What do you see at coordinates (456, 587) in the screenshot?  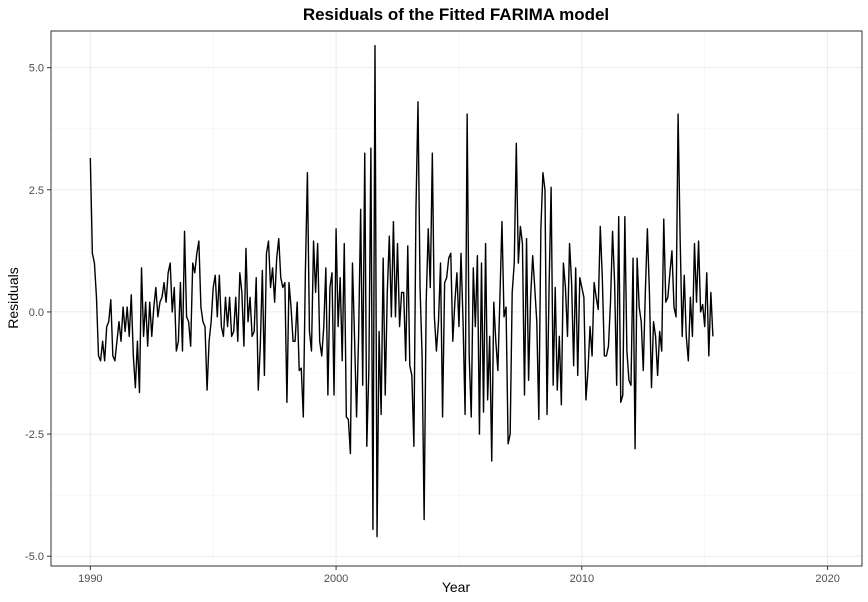 I see `x-axis-label: Year` at bounding box center [456, 587].